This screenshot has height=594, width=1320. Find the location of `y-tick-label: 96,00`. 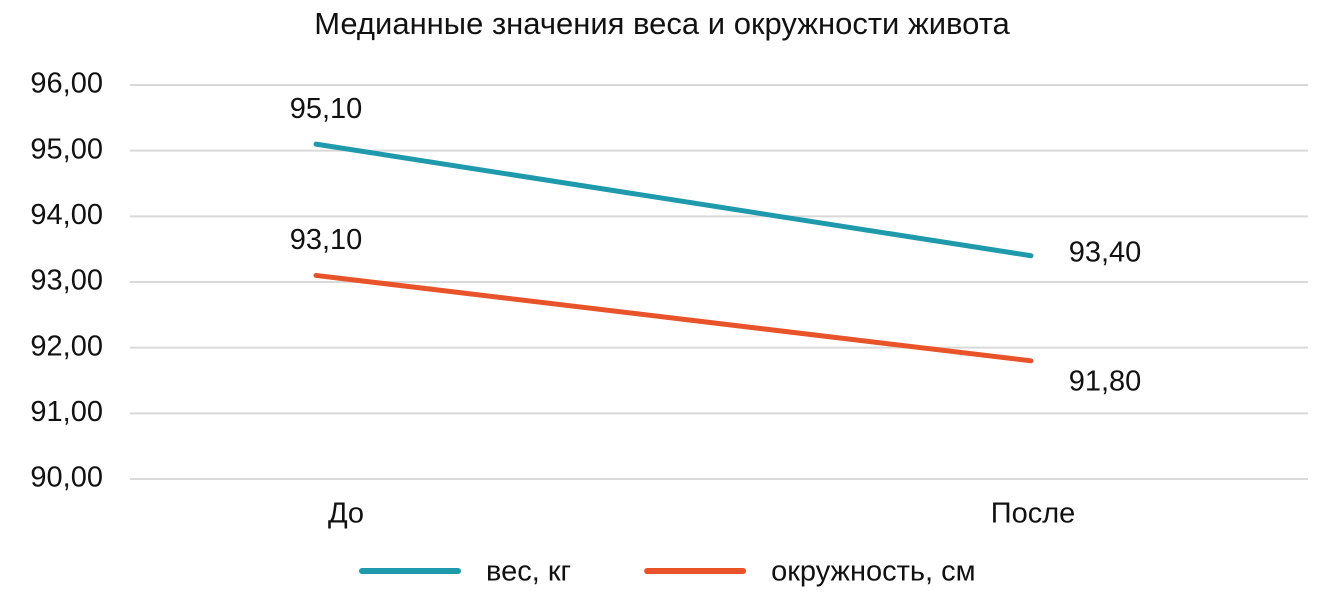

y-tick-label: 96,00 is located at coordinates (66, 84).